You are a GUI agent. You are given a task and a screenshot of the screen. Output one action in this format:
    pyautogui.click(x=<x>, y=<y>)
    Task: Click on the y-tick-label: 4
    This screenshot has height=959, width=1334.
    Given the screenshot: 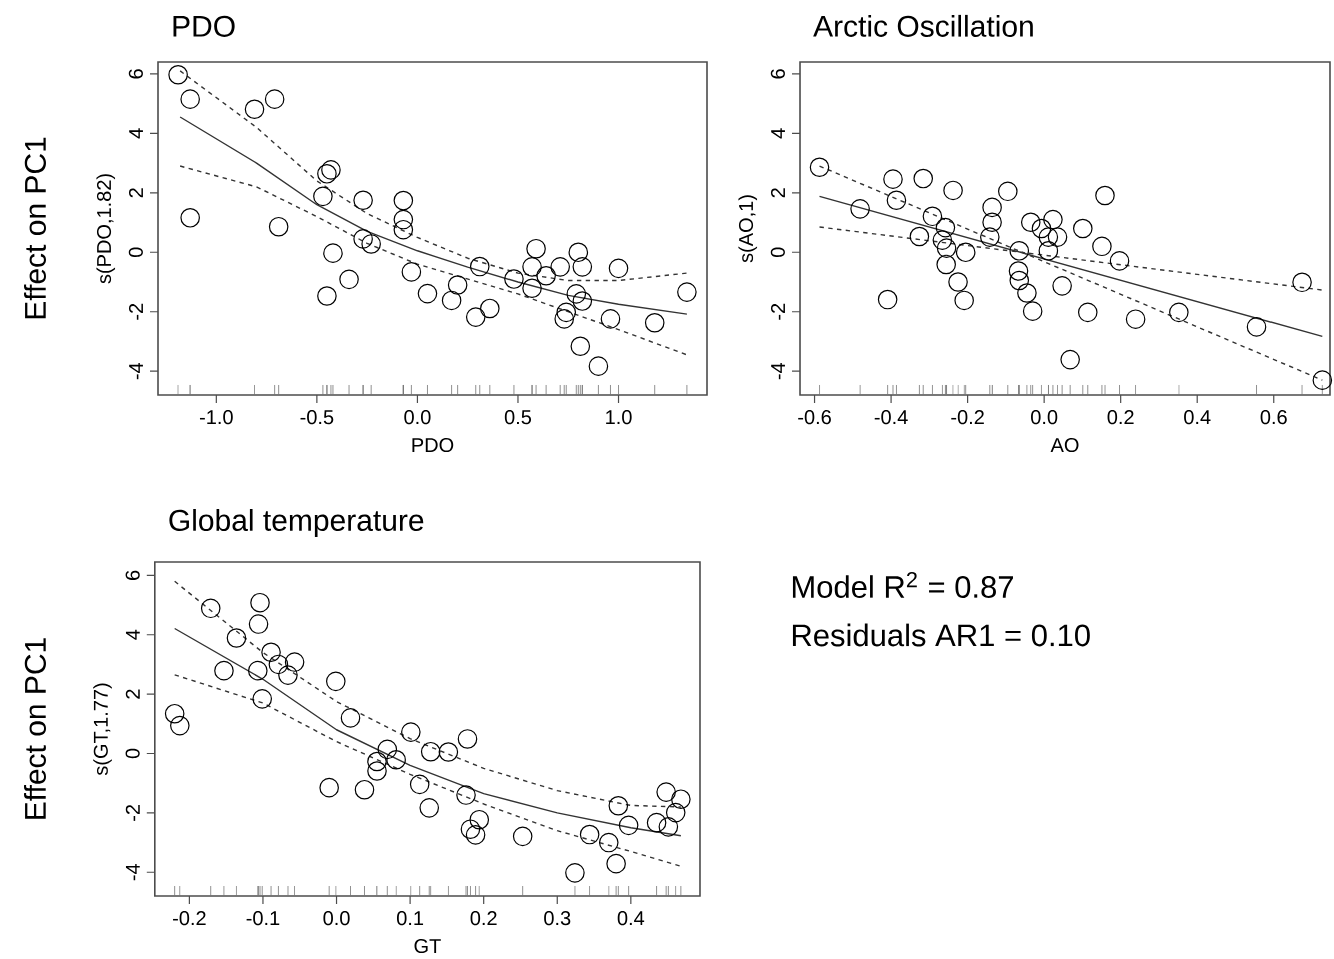 What is the action you would take?
    pyautogui.click(x=778, y=133)
    